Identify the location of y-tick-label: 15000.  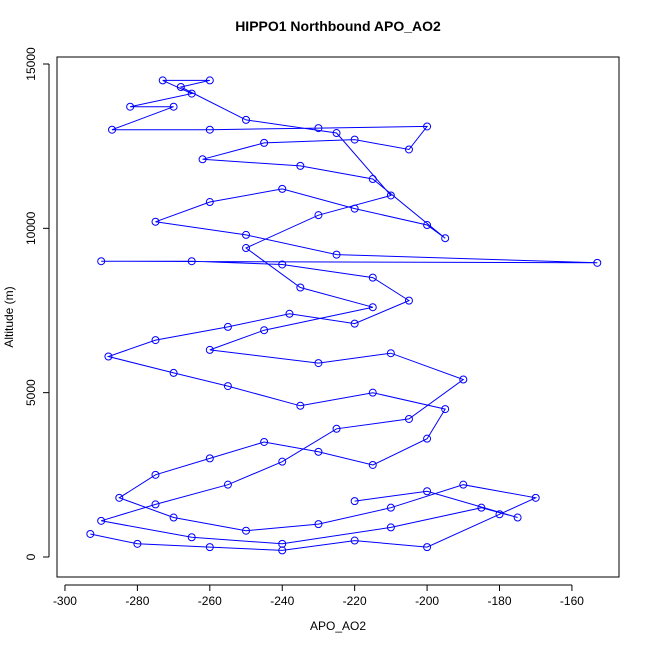
(31, 64).